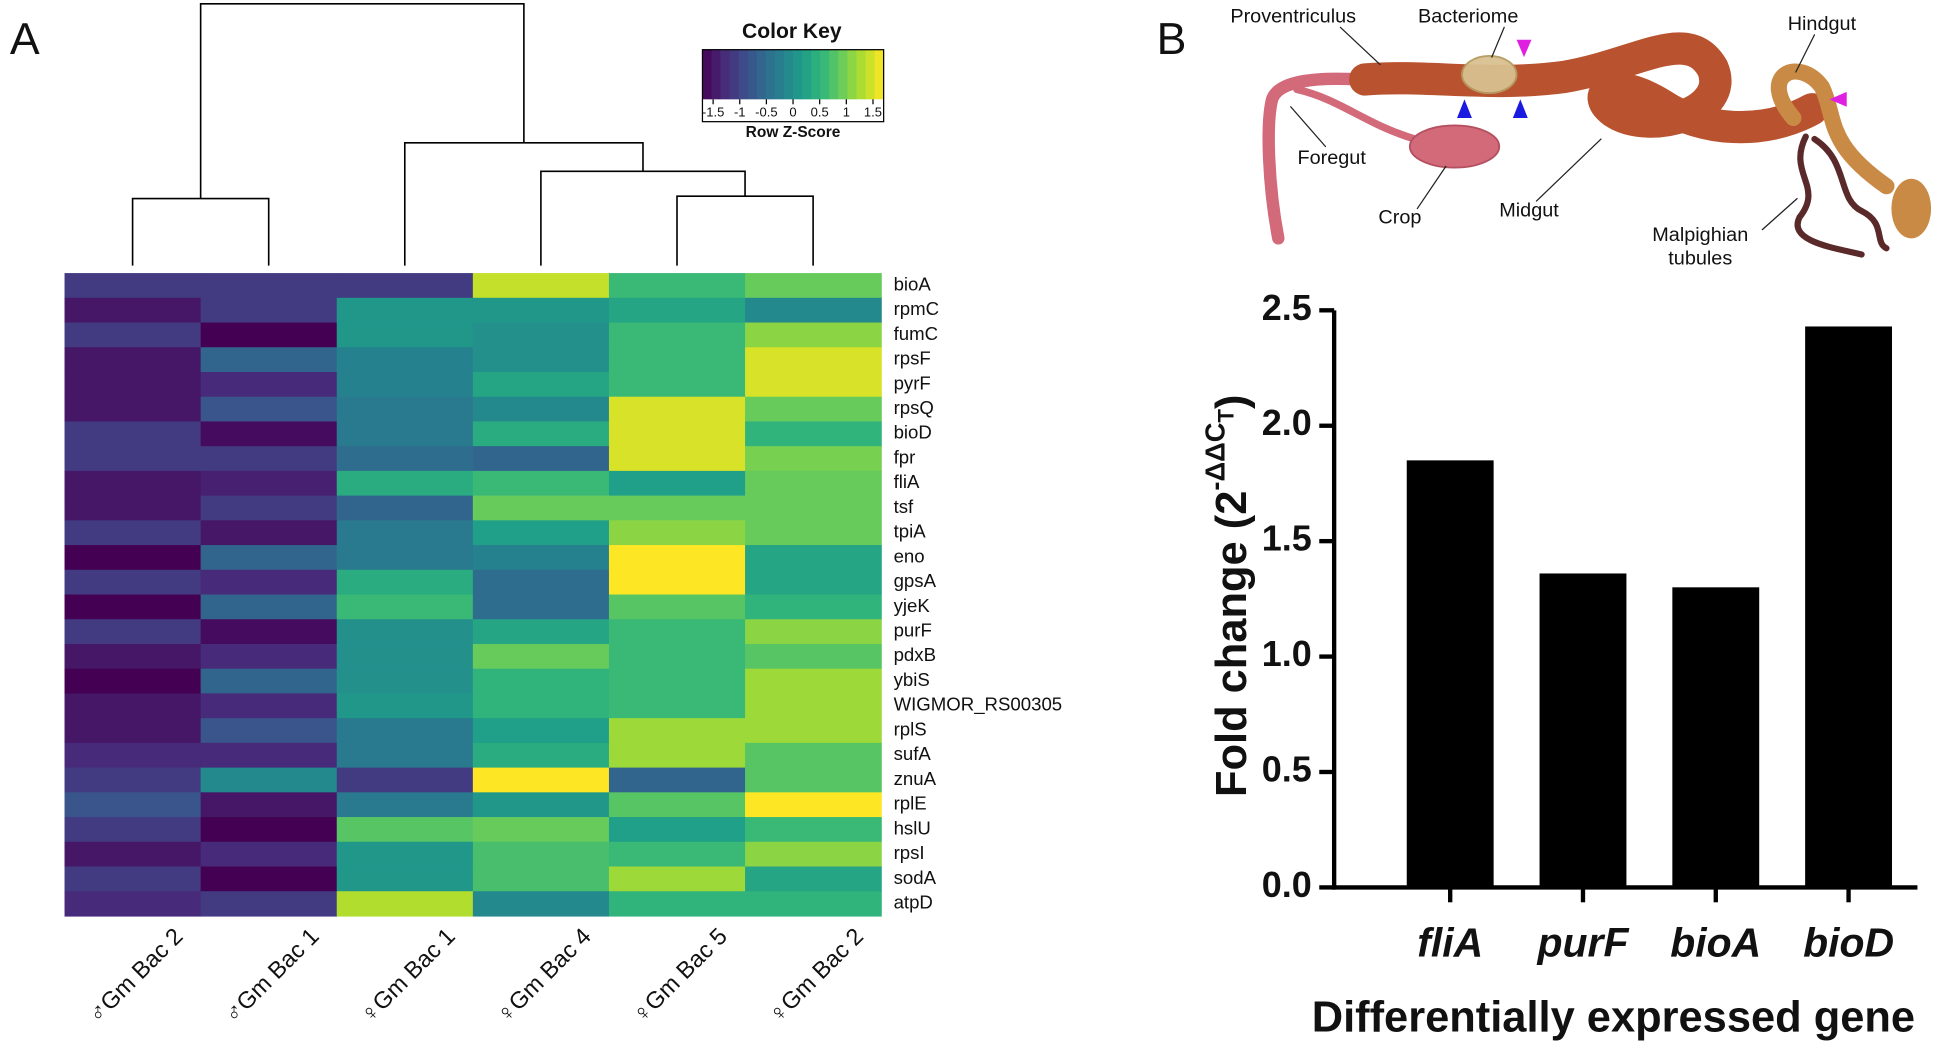  What do you see at coordinates (1172, 39) in the screenshot?
I see `panel-label: B` at bounding box center [1172, 39].